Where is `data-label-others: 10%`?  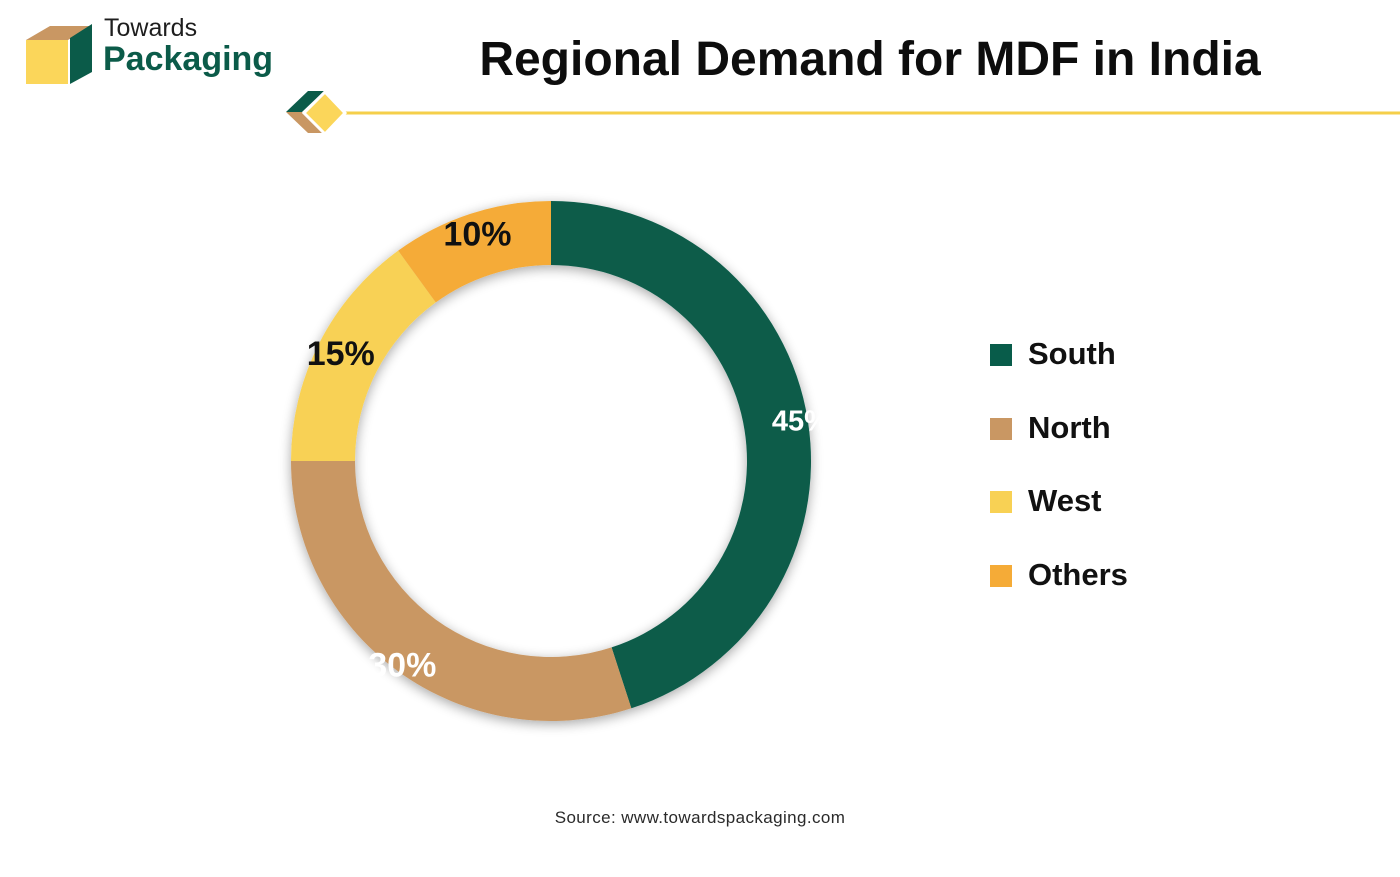 data-label-others: 10% is located at coordinates (477, 235).